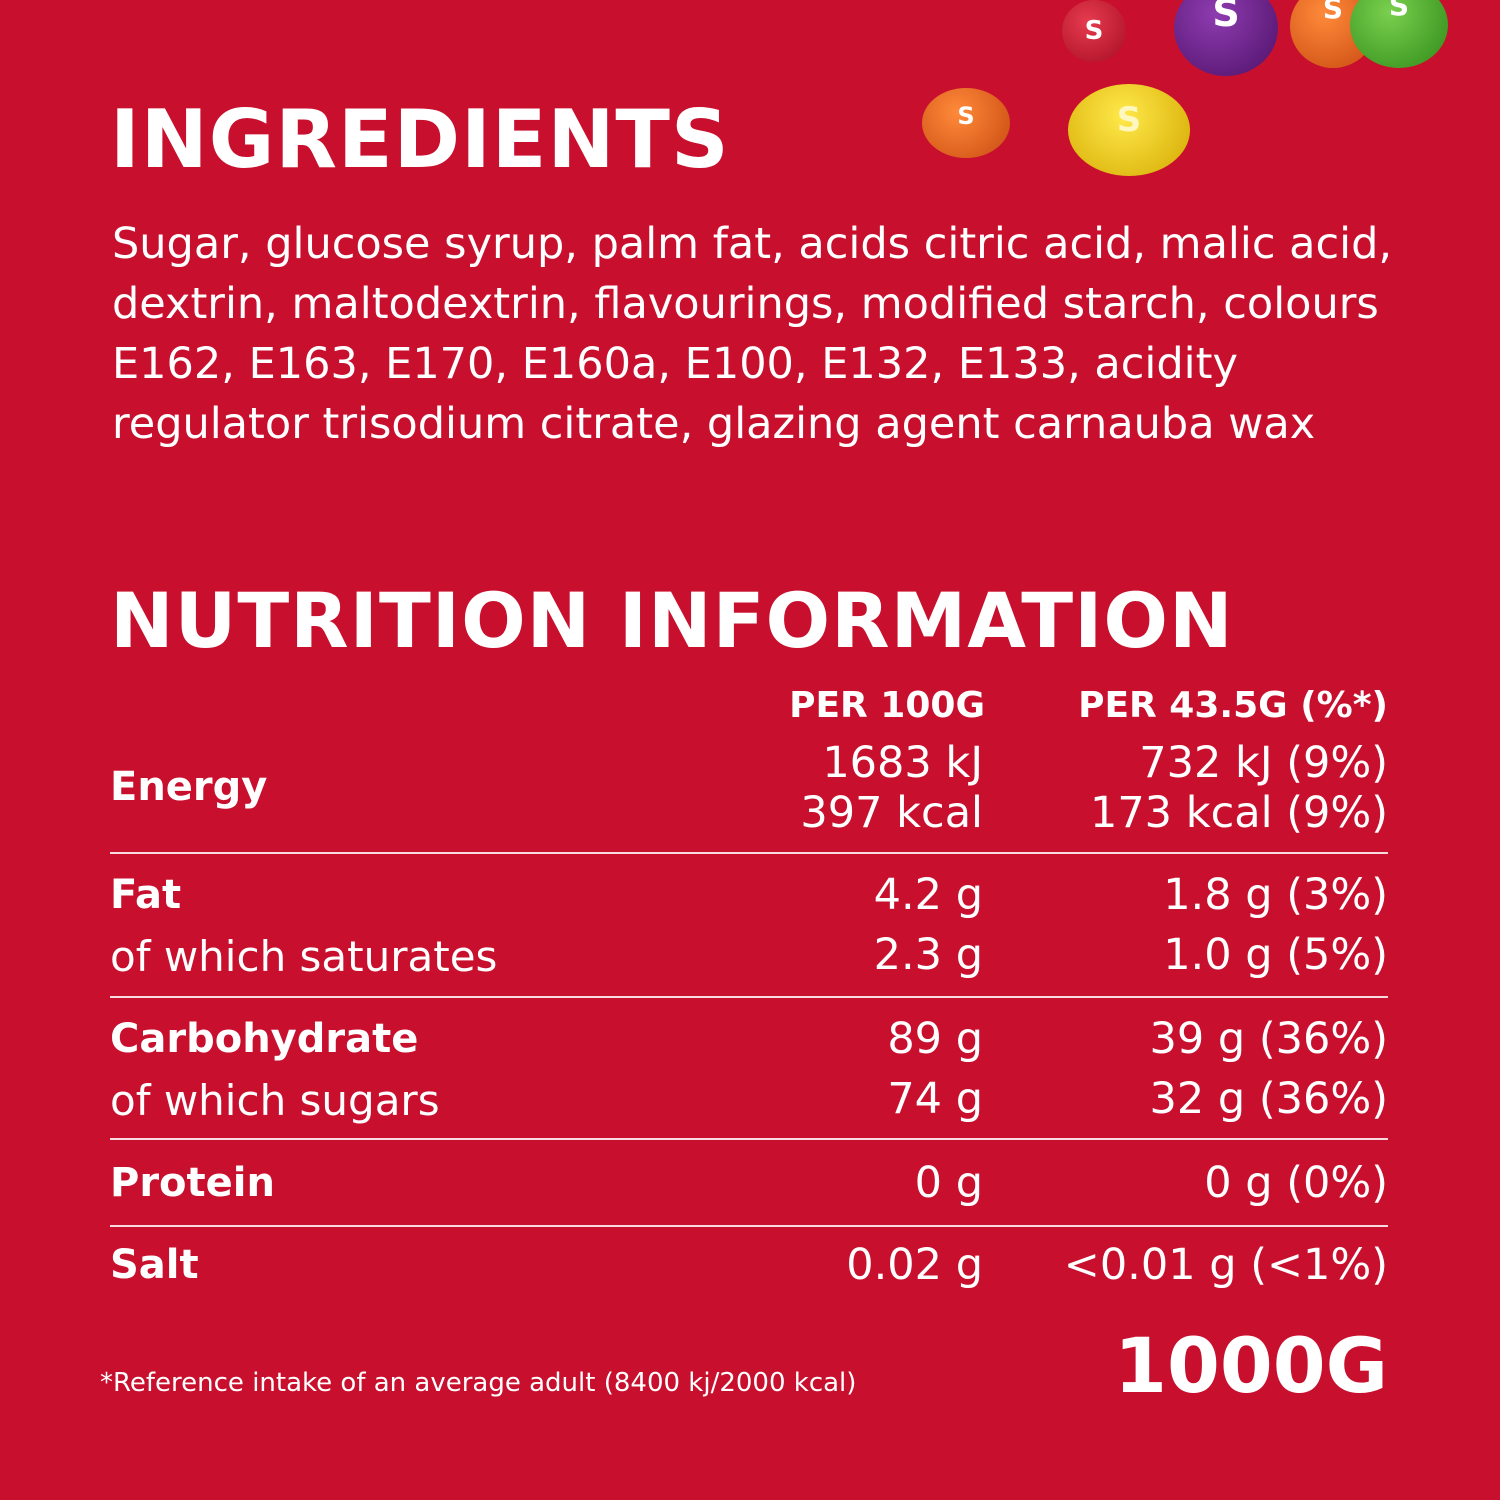  Describe the element at coordinates (749, 895) in the screenshot. I see `fat-row: Fat 4.2 g 1.8 g (3%)` at that location.